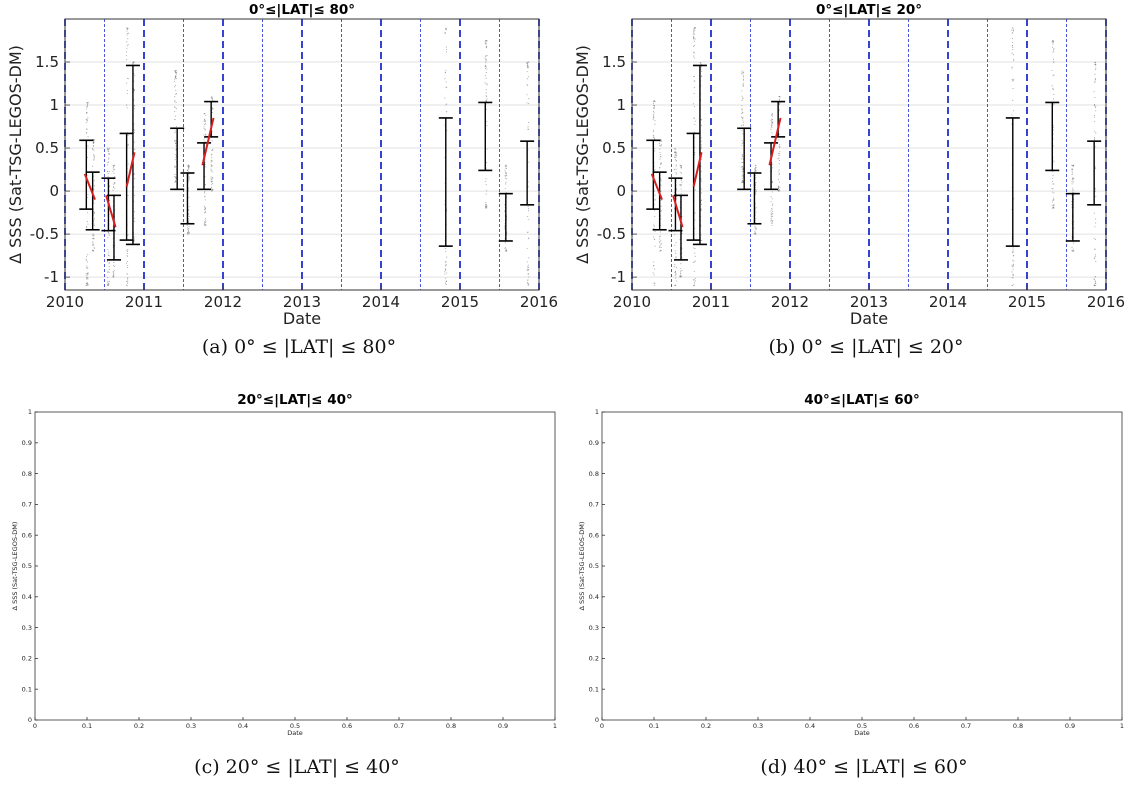 This screenshot has width=1133, height=789. I want to click on error-bar, so click(92, 201).